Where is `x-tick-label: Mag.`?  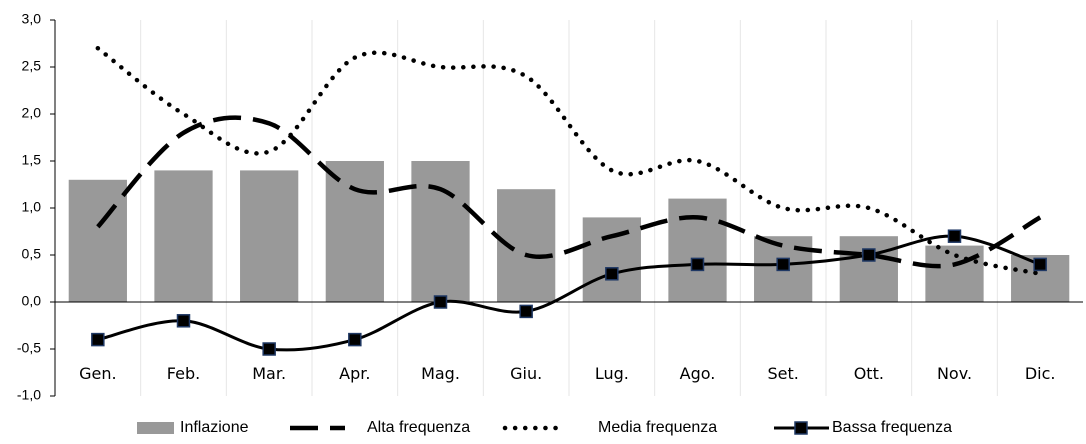
x-tick-label: Mag. is located at coordinates (440, 373).